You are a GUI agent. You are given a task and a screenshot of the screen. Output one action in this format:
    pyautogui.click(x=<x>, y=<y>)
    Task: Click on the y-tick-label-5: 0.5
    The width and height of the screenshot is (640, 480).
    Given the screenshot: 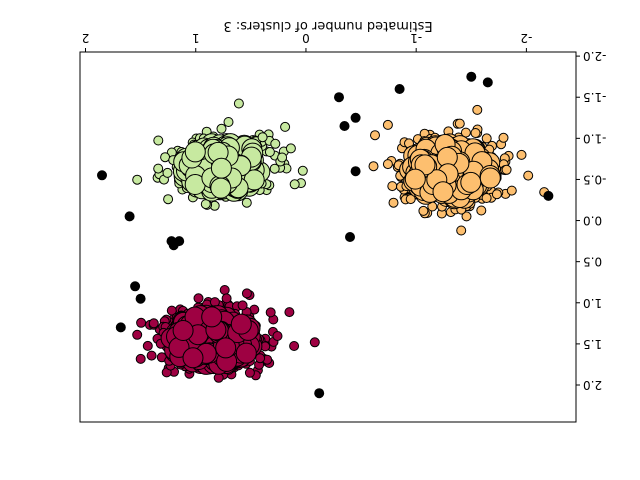 What is the action you would take?
    pyautogui.click(x=592, y=262)
    